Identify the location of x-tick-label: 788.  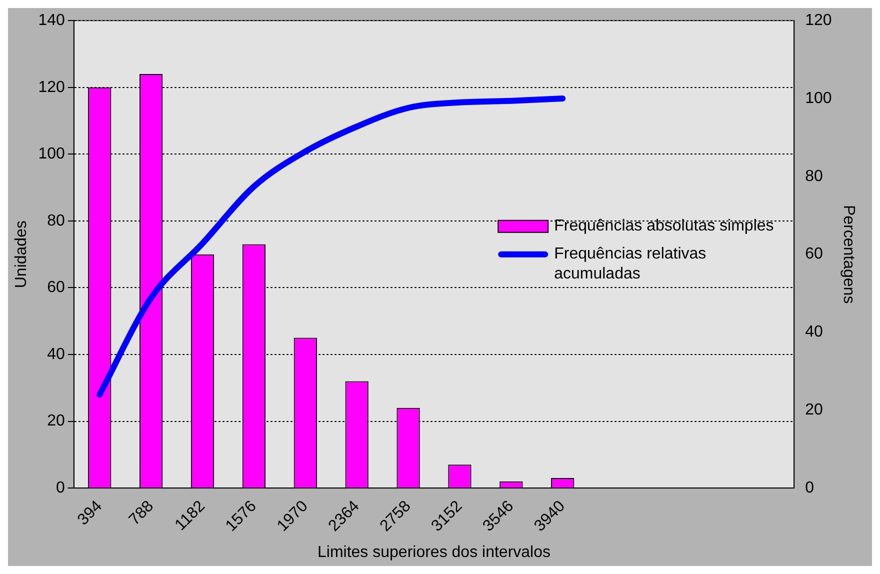
(142, 513).